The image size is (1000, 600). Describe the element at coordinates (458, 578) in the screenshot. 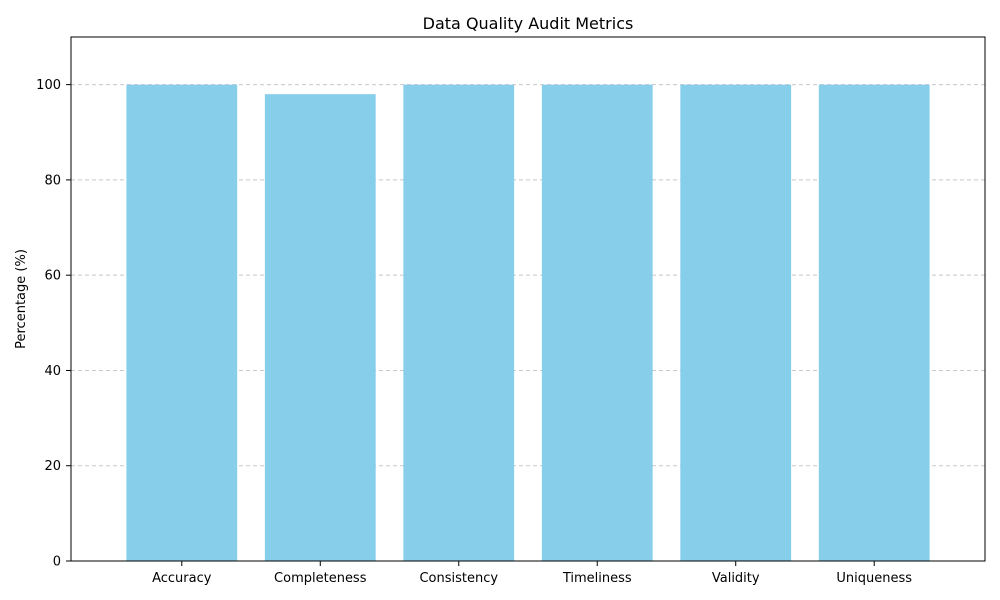

I see `x-tick-label: Consistency` at that location.